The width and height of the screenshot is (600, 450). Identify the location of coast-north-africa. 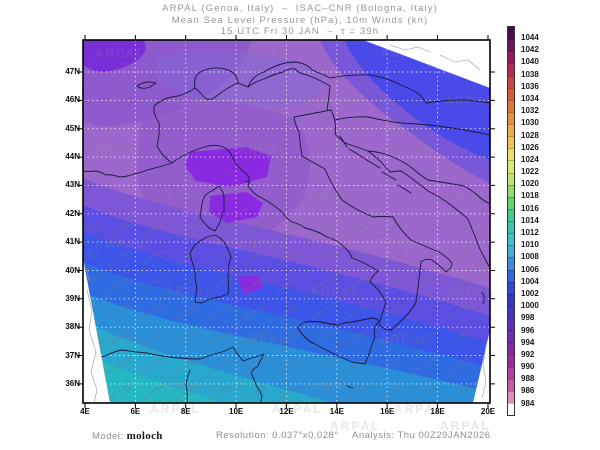
(174, 374).